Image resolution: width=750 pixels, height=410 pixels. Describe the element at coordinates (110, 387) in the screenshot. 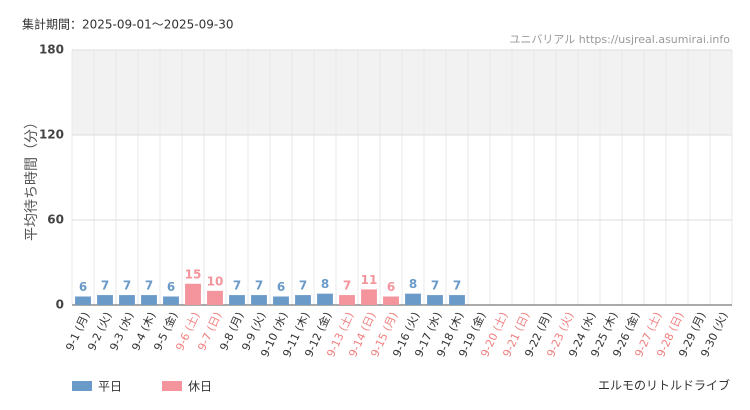

I see `legend-label: 平日` at that location.